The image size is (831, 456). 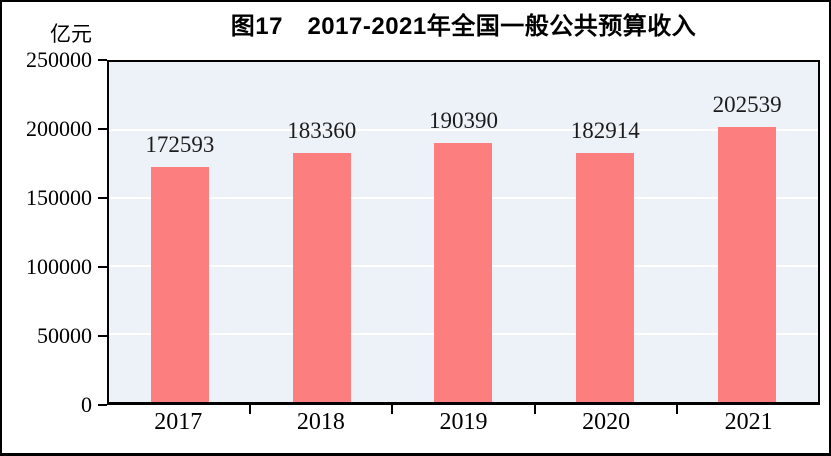 What do you see at coordinates (59, 128) in the screenshot?
I see `y-axis-tick-label: 200000` at bounding box center [59, 128].